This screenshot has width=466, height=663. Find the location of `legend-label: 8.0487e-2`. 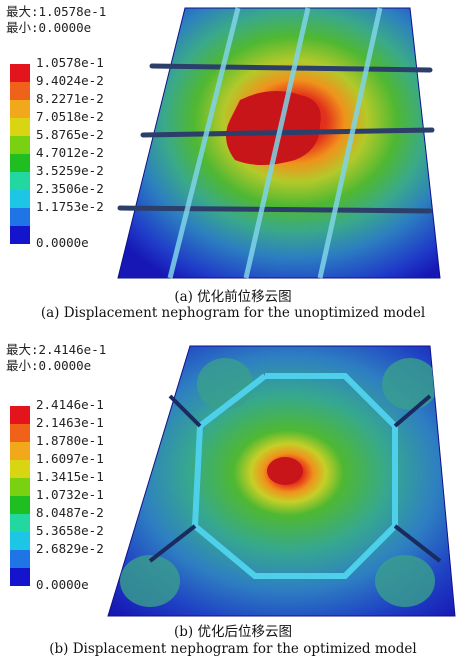

legend-label: 8.0487e-2 is located at coordinates (70, 512).